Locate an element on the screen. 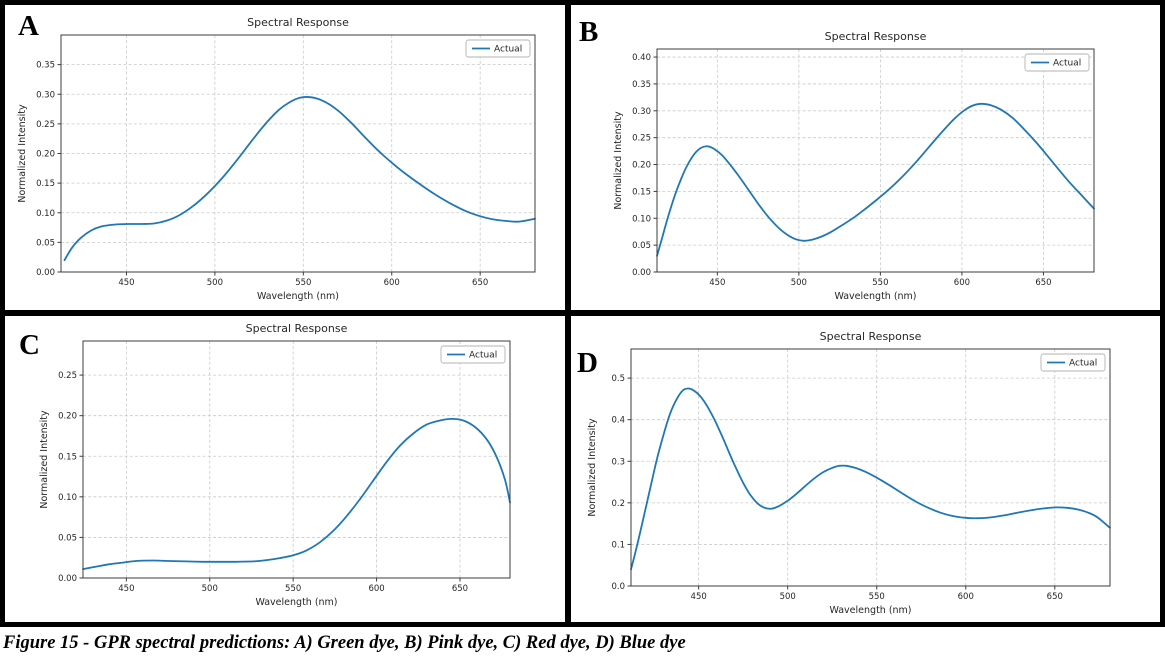  svg-text: 0.4 is located at coordinates (618, 421).